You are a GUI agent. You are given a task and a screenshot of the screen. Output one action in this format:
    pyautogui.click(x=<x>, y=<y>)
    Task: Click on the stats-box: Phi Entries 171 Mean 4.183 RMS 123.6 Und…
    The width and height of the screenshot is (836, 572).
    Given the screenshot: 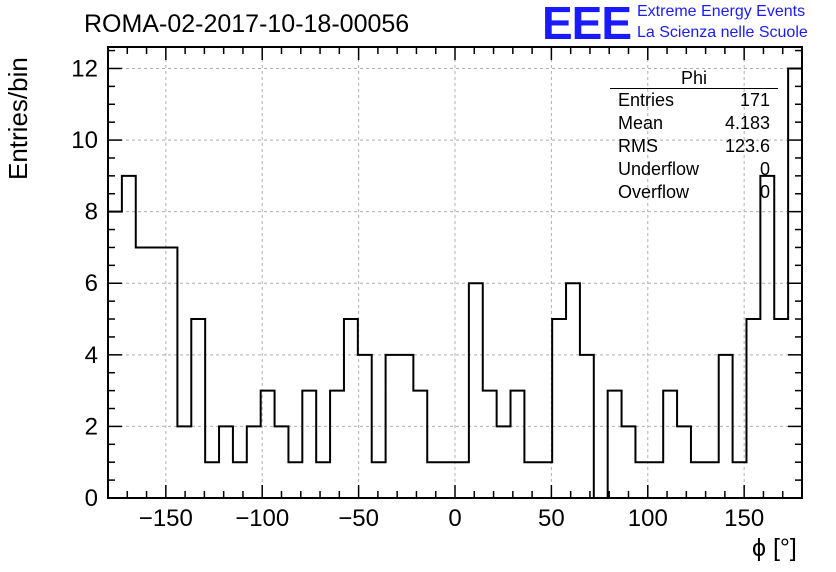 What is the action you would take?
    pyautogui.click(x=694, y=136)
    